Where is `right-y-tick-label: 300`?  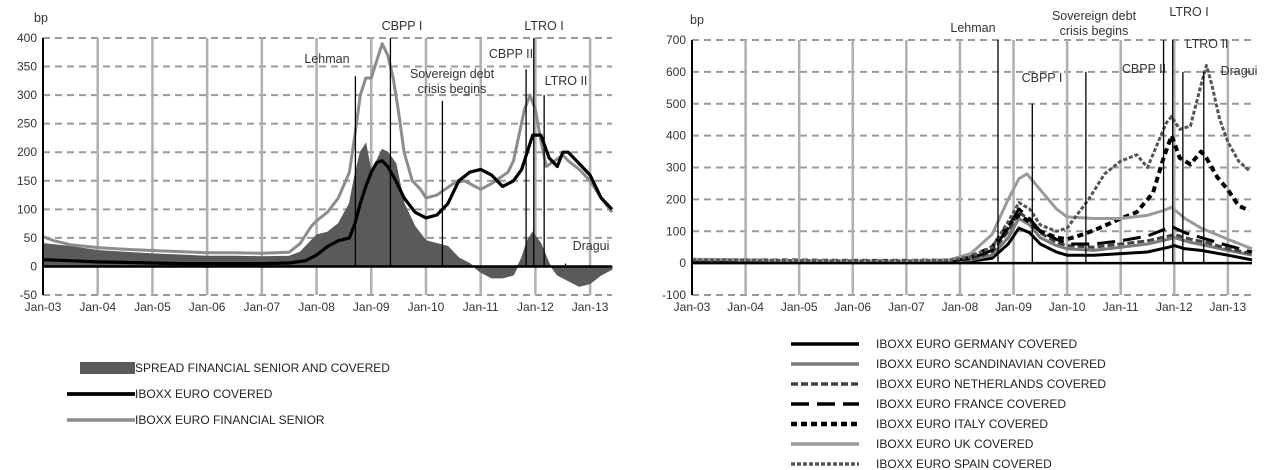 right-y-tick-label: 300 is located at coordinates (676, 168).